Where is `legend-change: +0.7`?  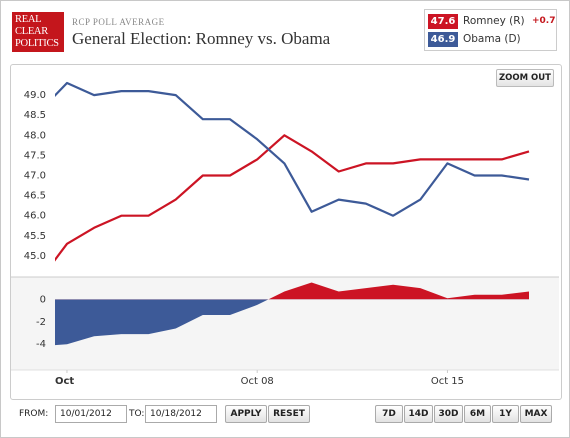
legend-change: +0.7 is located at coordinates (544, 21).